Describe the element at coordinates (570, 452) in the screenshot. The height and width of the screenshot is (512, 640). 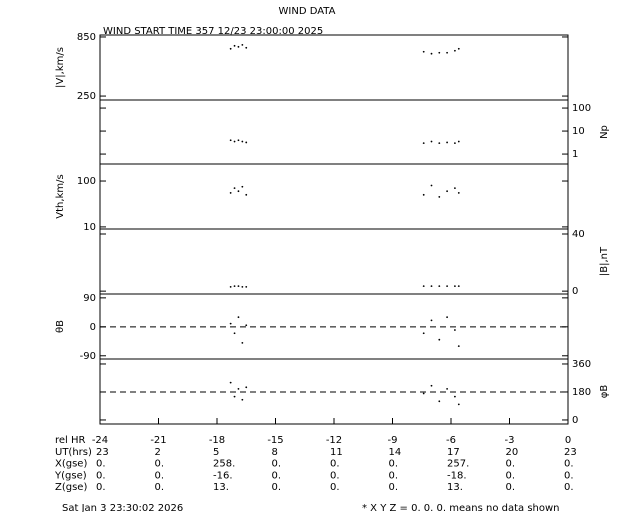
I see `cell: 23` at that location.